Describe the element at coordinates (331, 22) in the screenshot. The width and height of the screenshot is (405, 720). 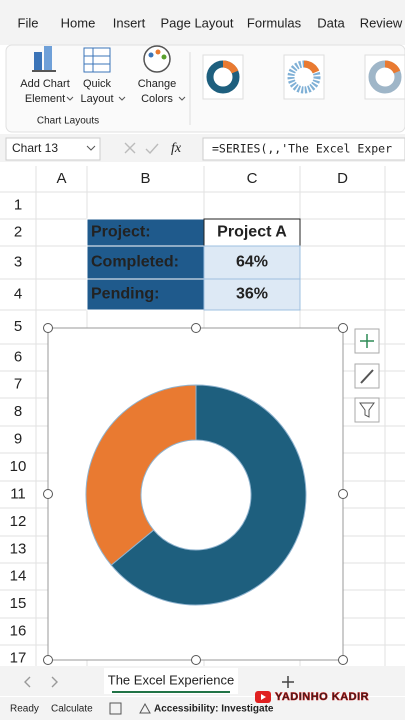
I see `ribbon-tab: Data` at that location.